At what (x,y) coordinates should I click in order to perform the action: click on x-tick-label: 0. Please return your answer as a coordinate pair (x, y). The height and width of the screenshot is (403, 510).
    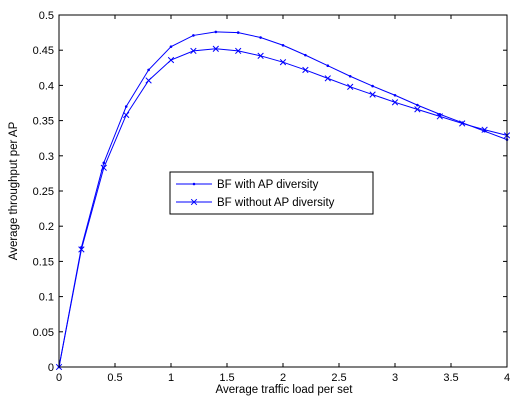
    Looking at the image, I should click on (59, 378).